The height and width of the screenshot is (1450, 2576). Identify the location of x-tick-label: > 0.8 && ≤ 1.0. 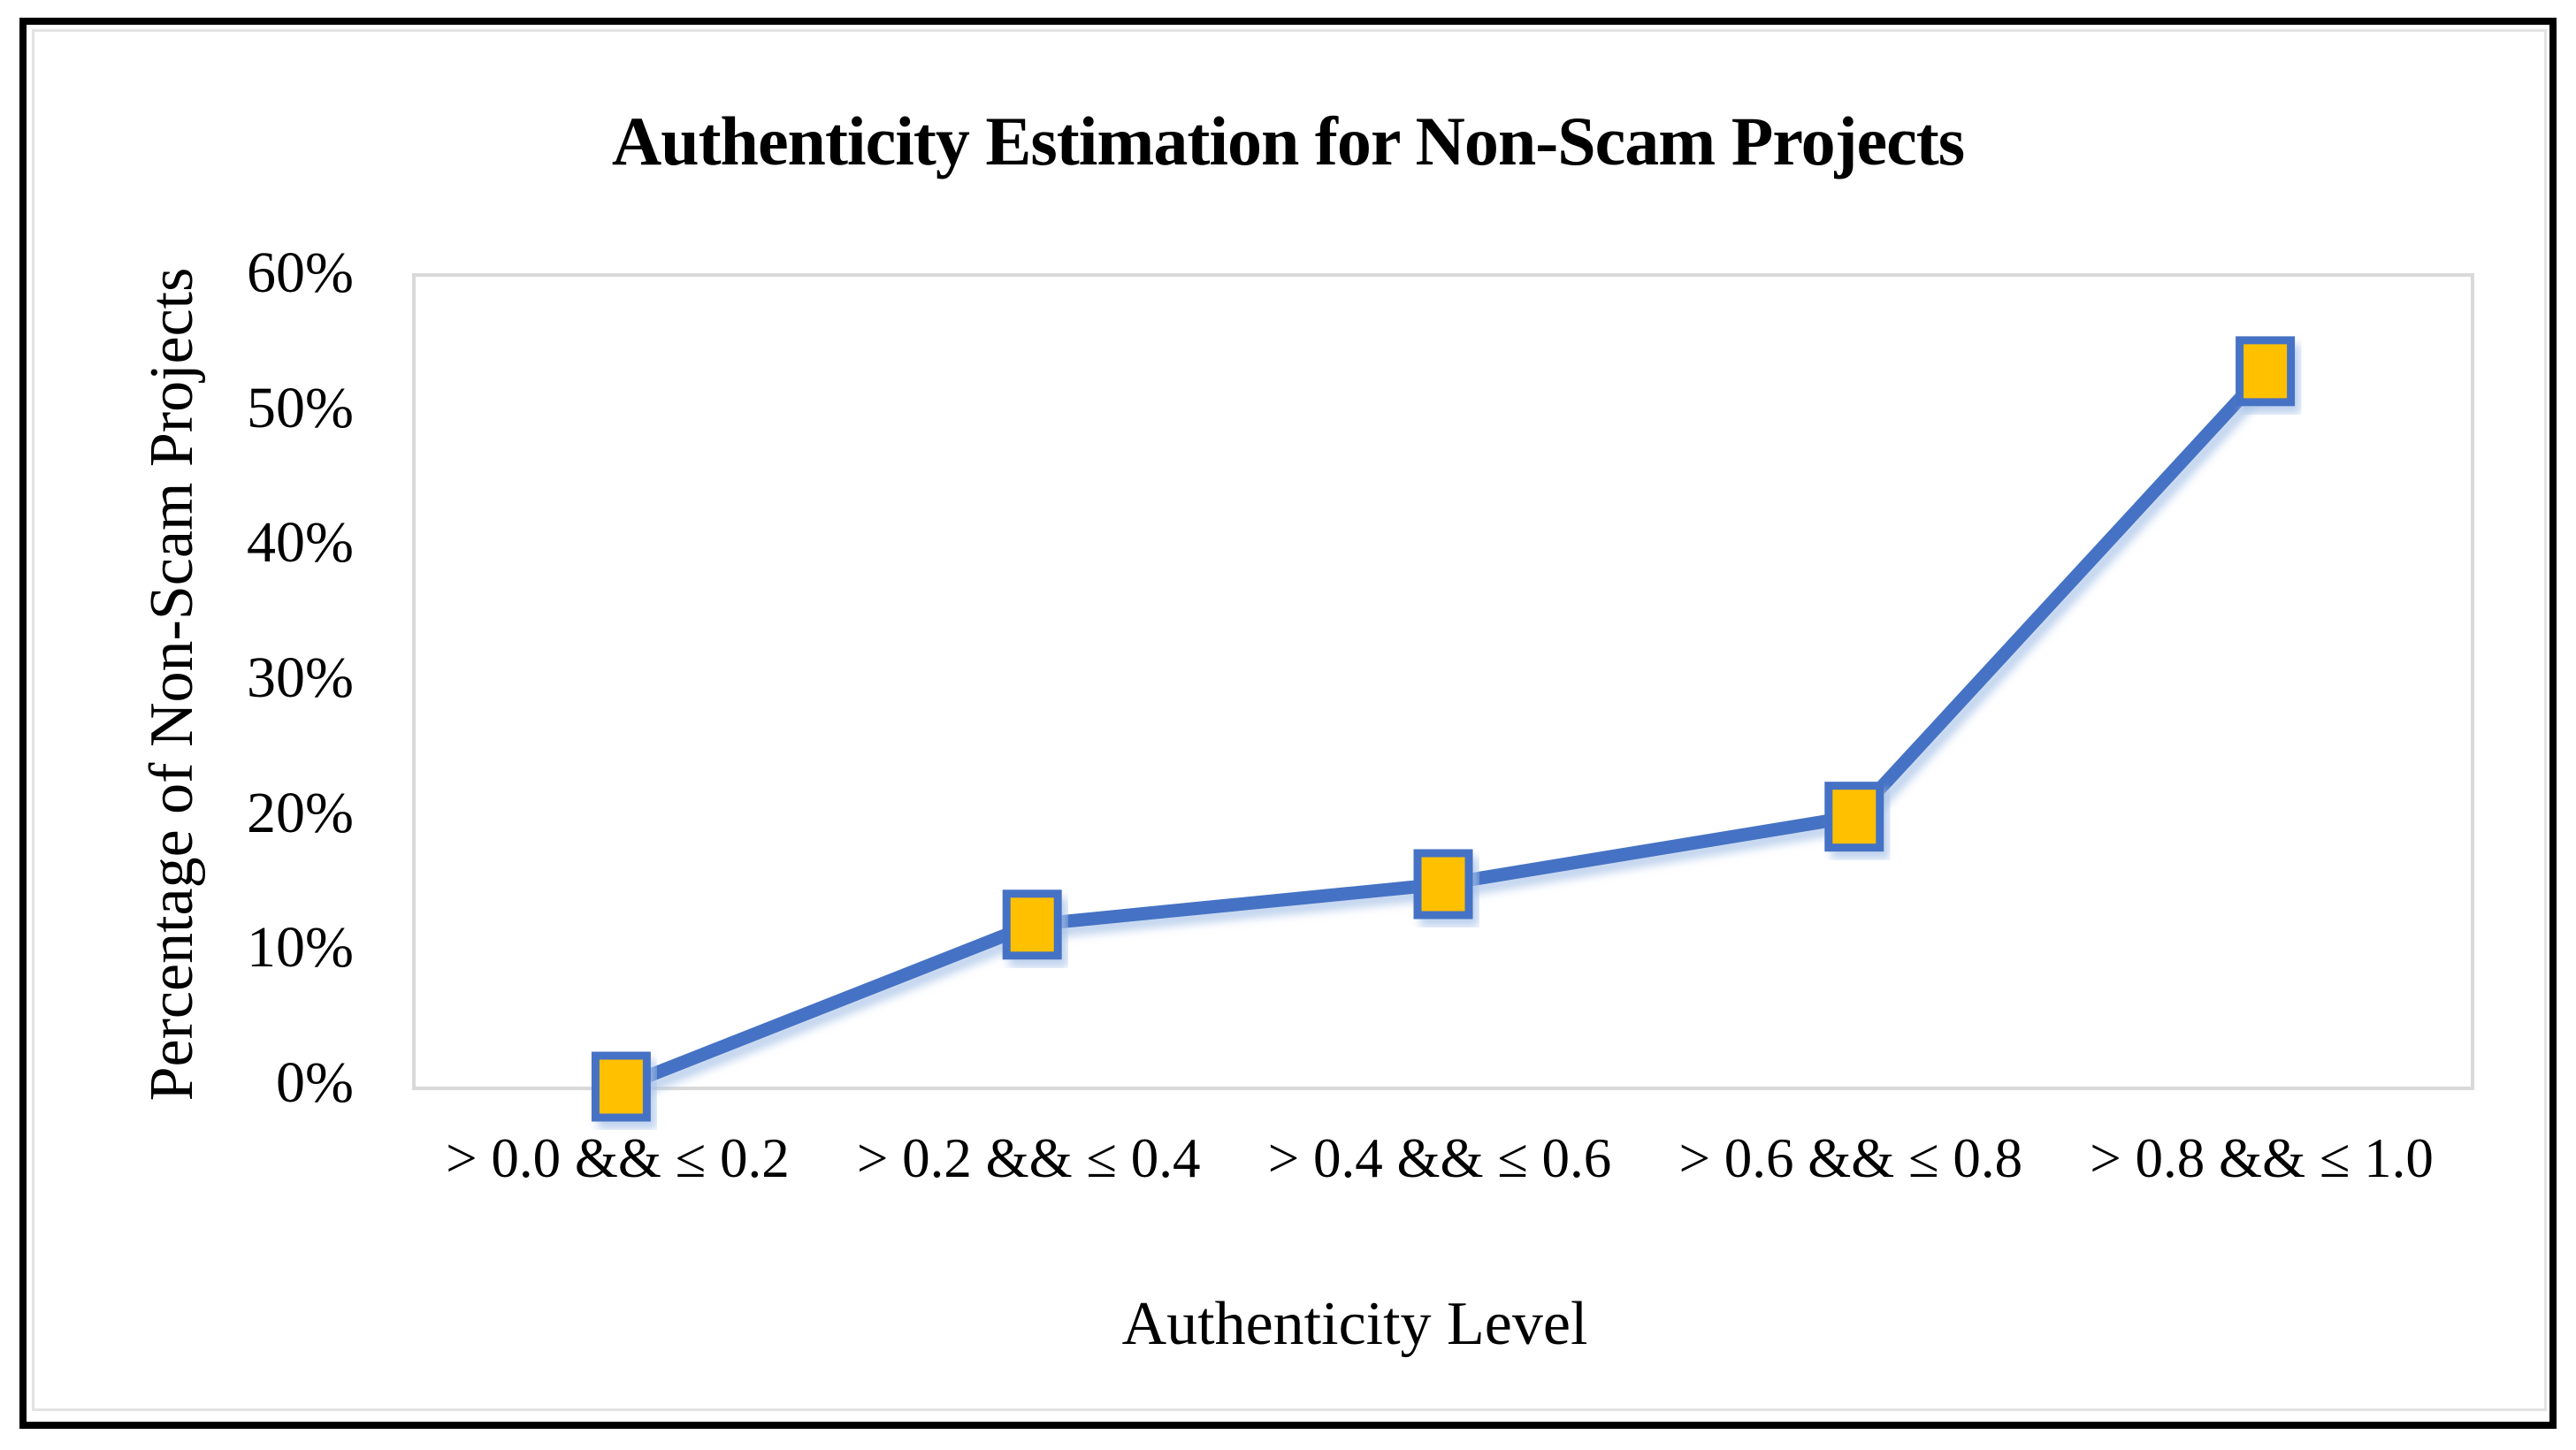
(2262, 1158).